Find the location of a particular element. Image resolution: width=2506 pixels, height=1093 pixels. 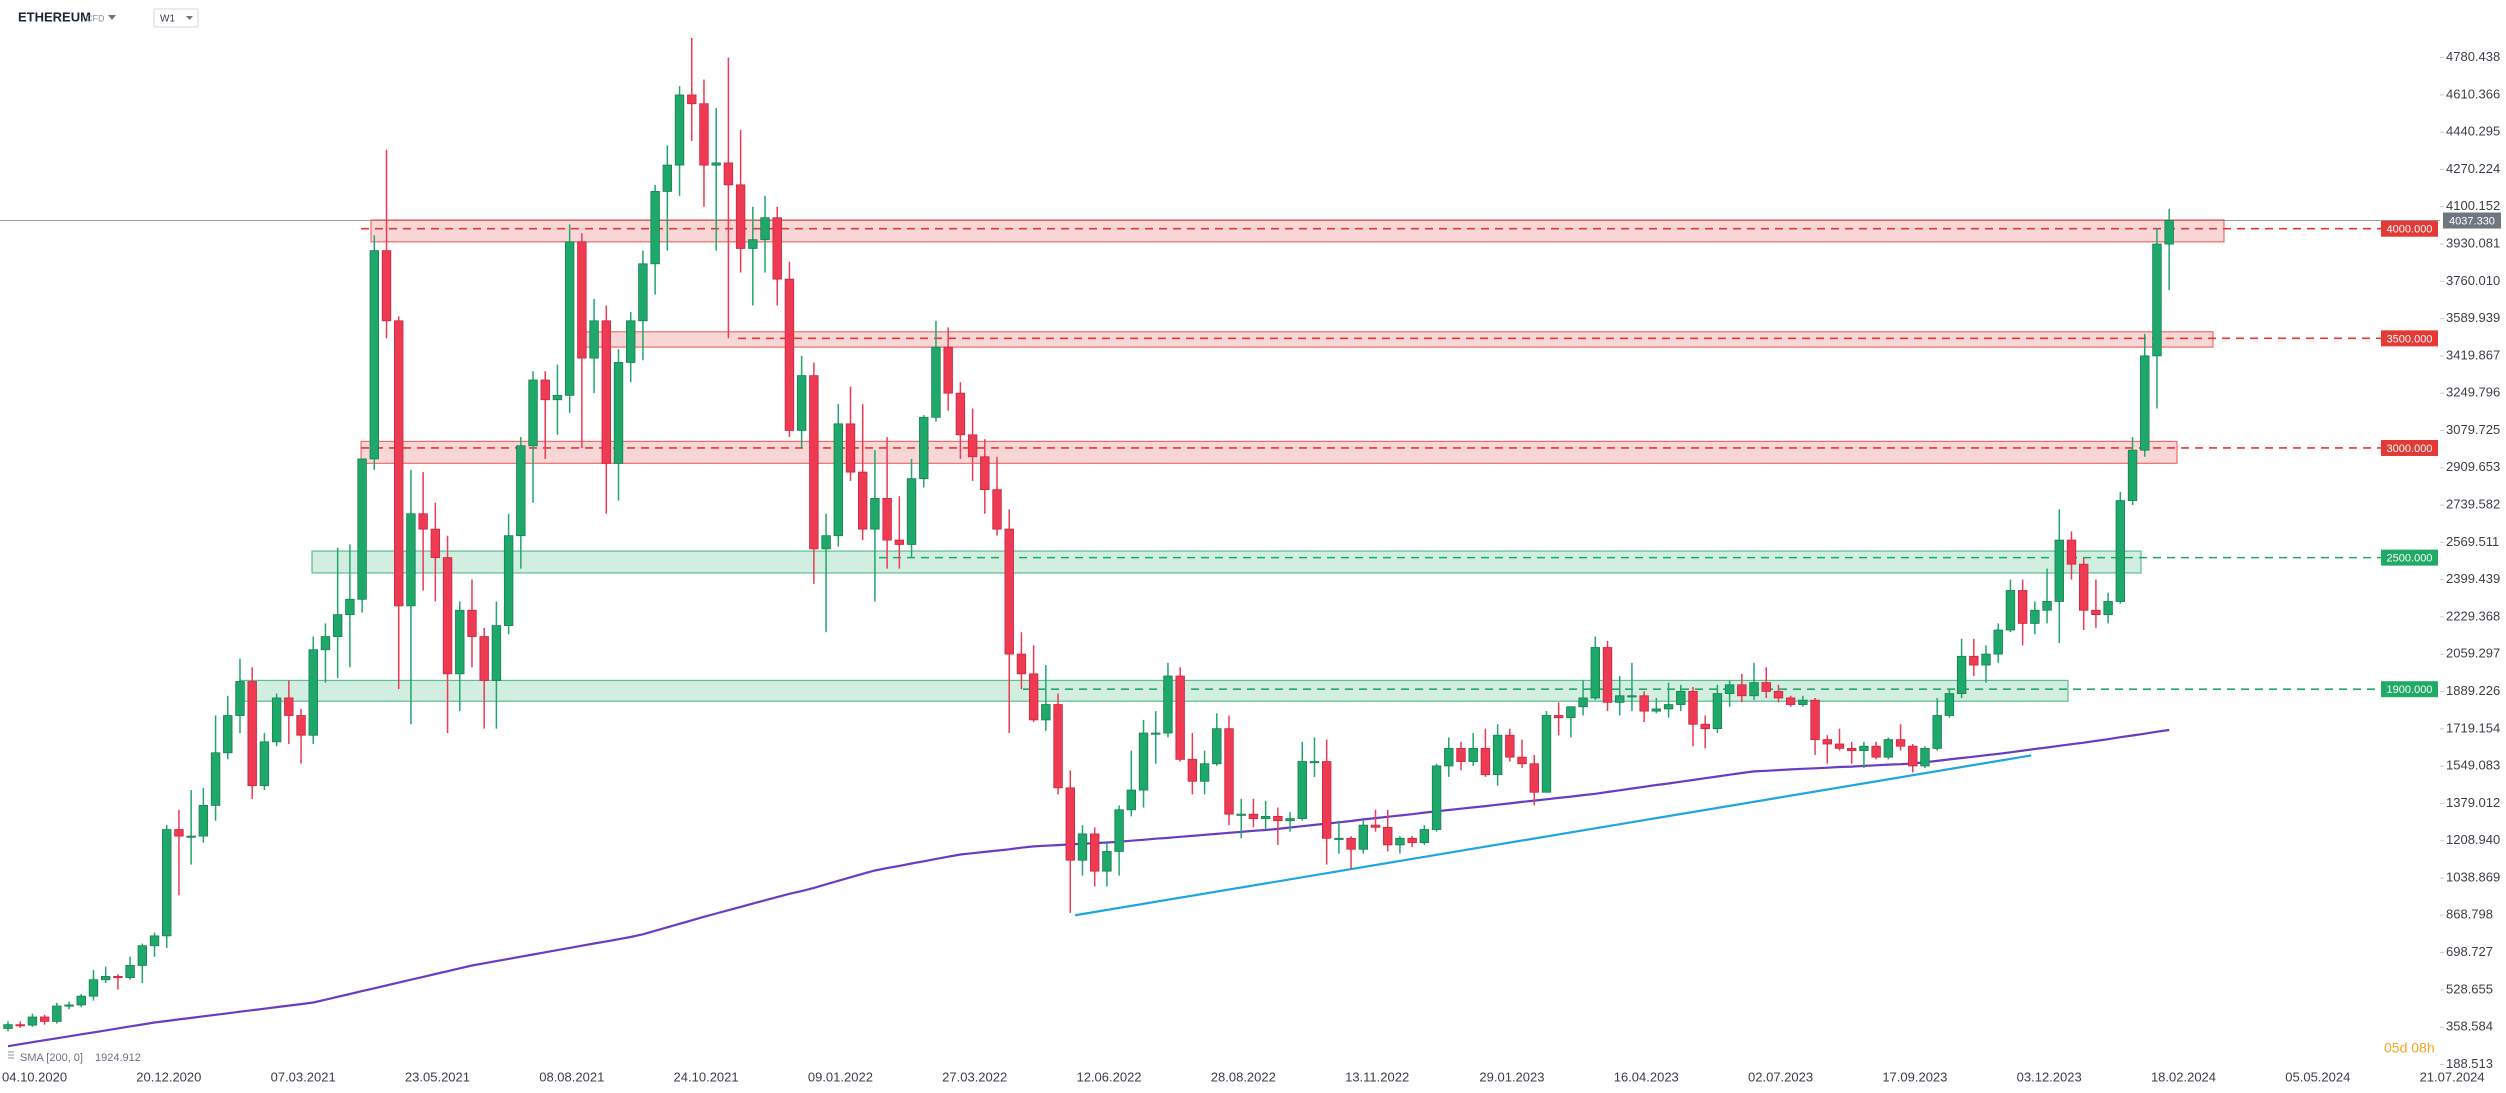

y-tick-label: 1889.226 is located at coordinates (2473, 690).